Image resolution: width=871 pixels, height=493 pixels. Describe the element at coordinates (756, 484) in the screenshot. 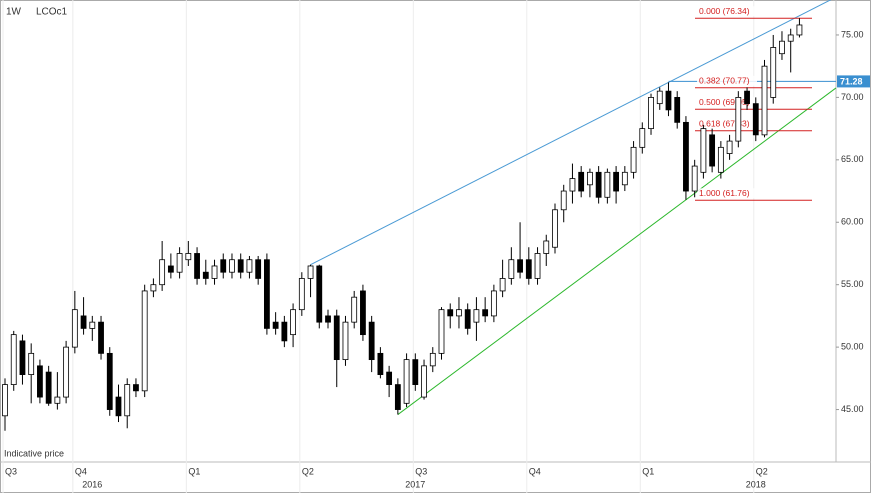

I see `year-label: 2018` at that location.